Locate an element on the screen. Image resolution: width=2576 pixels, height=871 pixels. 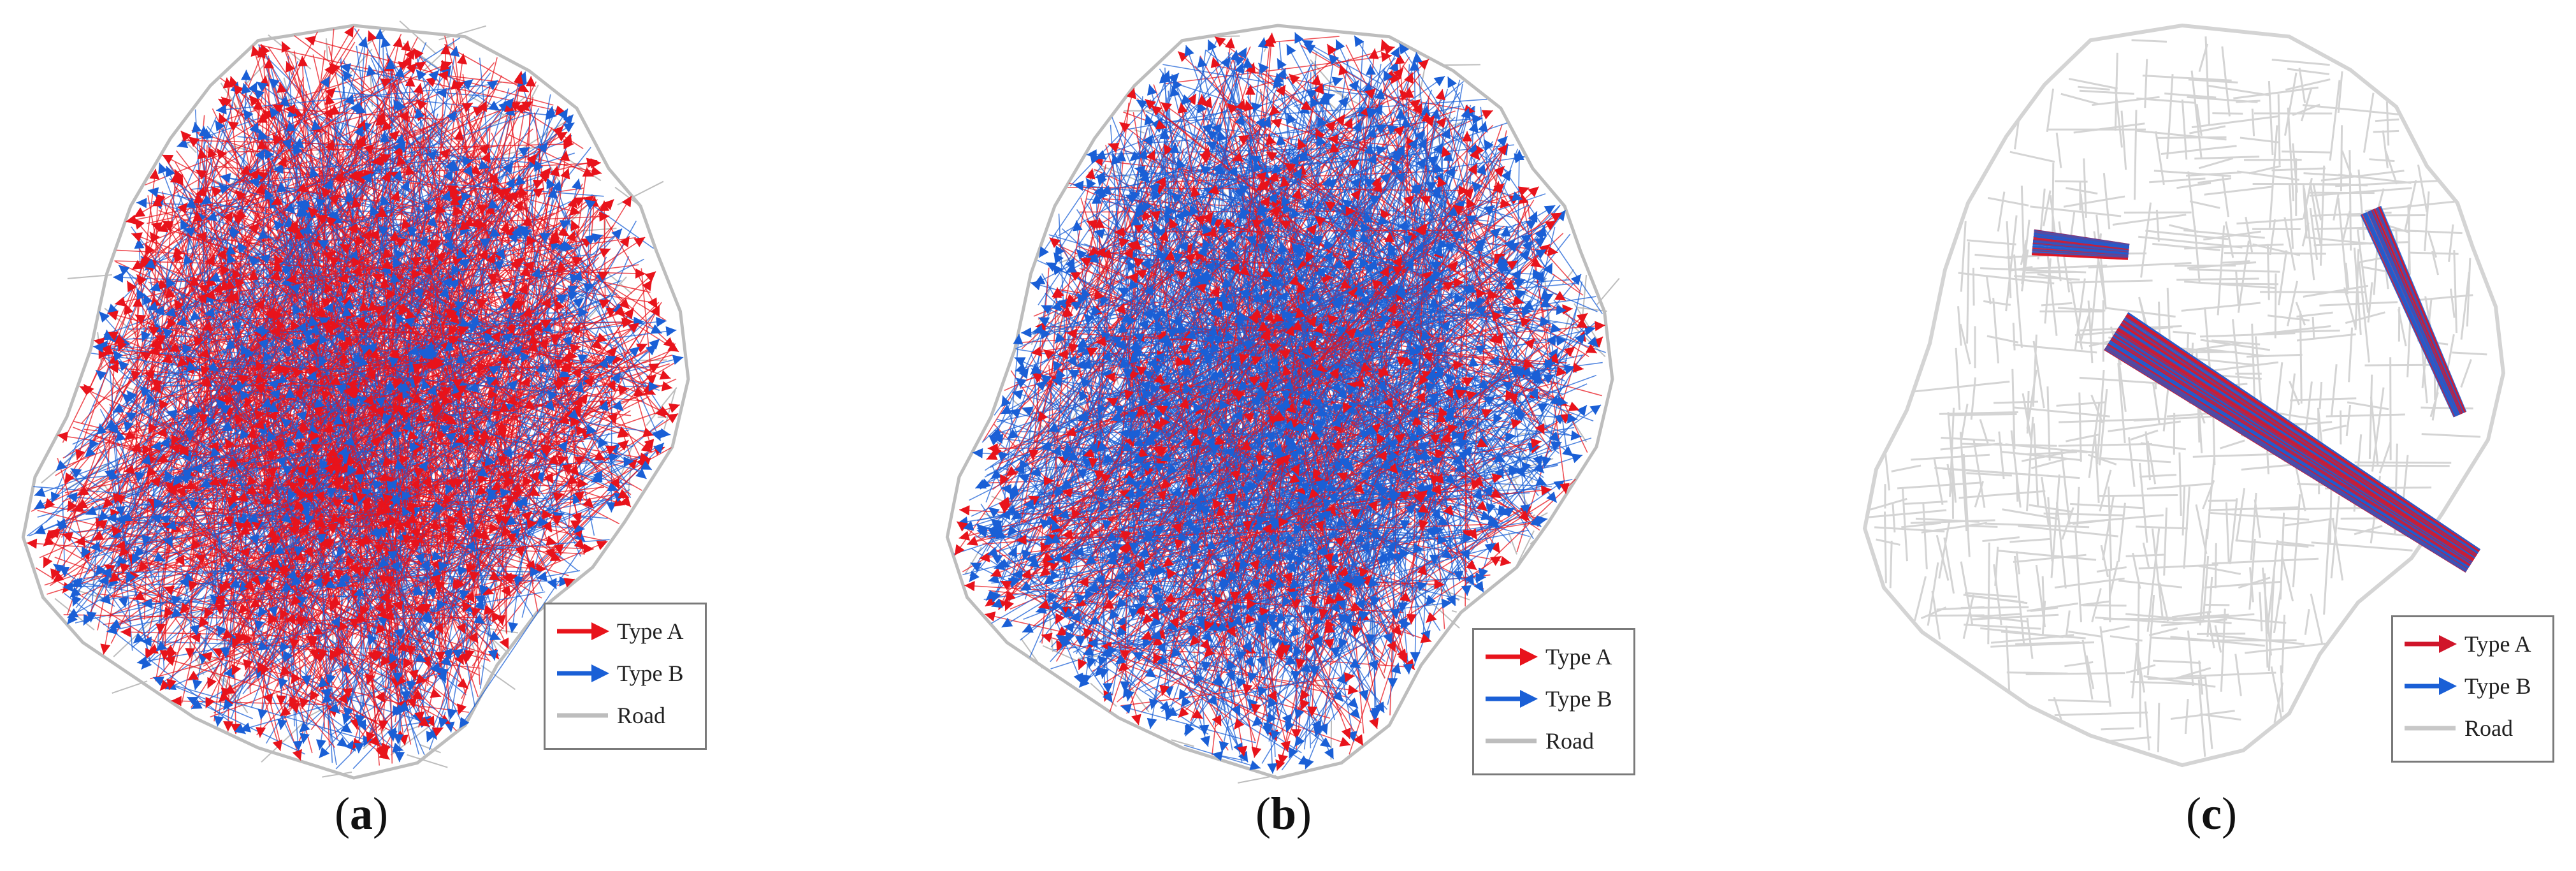
legend-c-label: Type A is located at coordinates (2497, 644).